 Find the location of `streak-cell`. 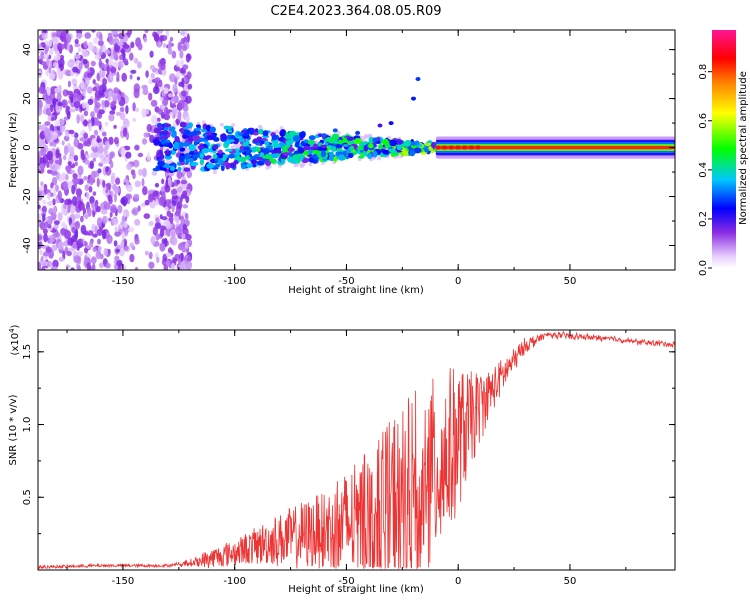

streak-cell is located at coordinates (418, 79).